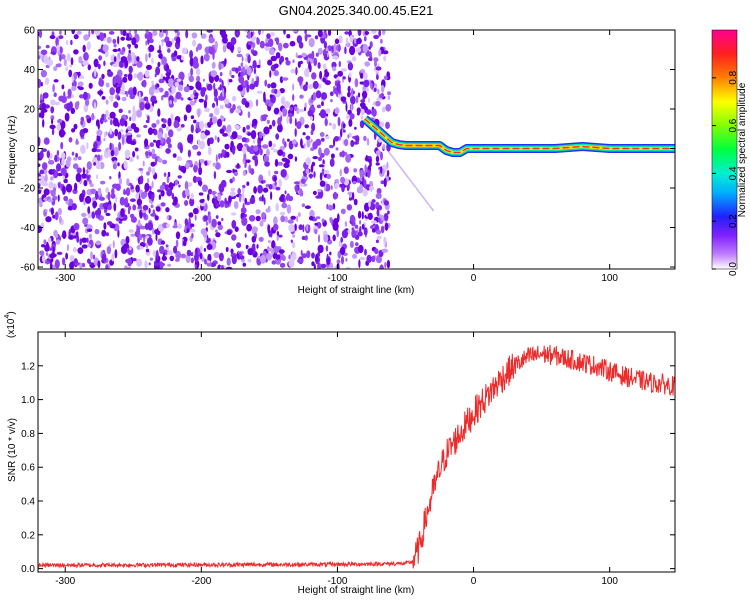 This screenshot has height=600, width=750. I want to click on noise-trail-dot, so click(390, 154).